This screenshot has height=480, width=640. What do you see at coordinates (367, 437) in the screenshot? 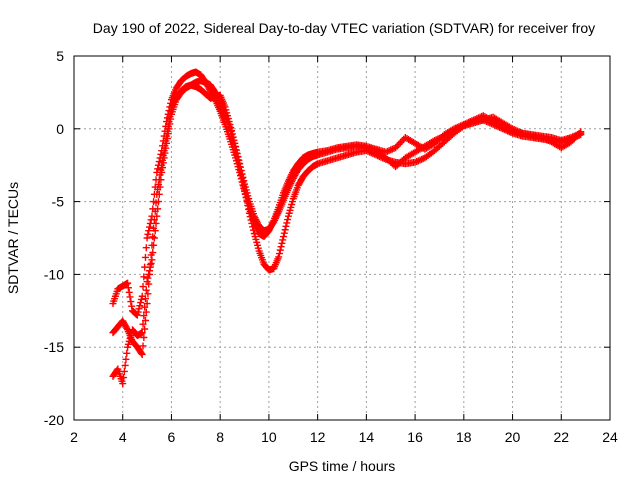
I see `x-tick-label: 14` at bounding box center [367, 437].